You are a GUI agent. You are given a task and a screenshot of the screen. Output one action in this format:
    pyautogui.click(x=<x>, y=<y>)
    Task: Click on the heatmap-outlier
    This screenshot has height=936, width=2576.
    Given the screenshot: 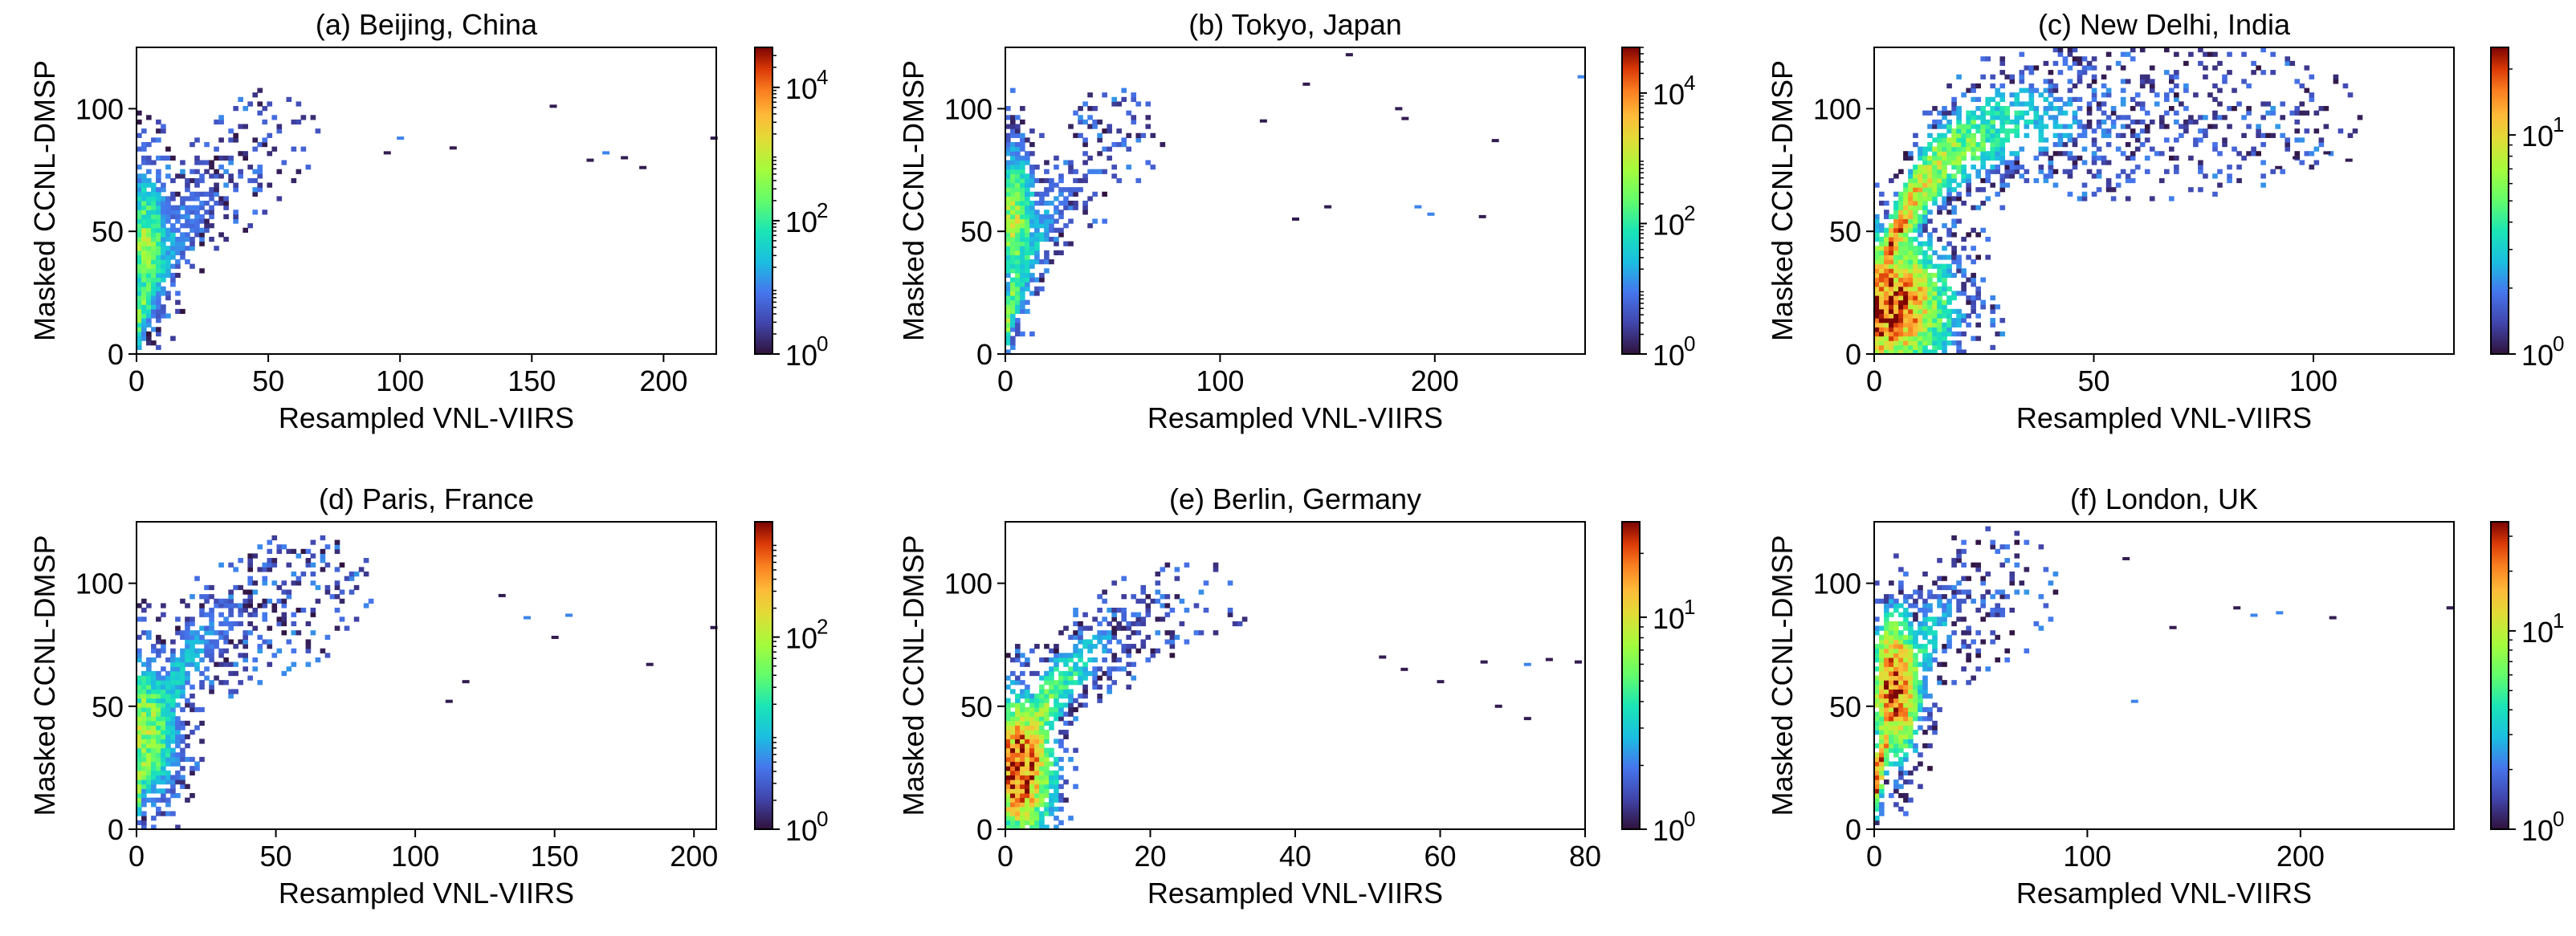 What is the action you would take?
    pyautogui.click(x=453, y=148)
    